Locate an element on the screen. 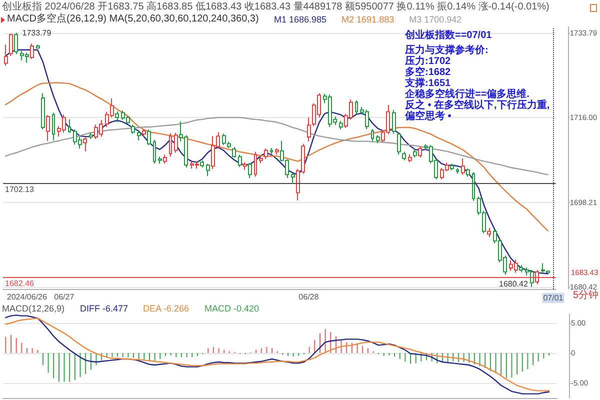 The image size is (600, 400). chart-title: 创业板指 2024/06/28 开1683.75 高1683.85 低1683.43 收1683.43 量4489178 额5950077 换0.11% 振0.14% 涨-0.14(-0.01%) is located at coordinates (276, 6).